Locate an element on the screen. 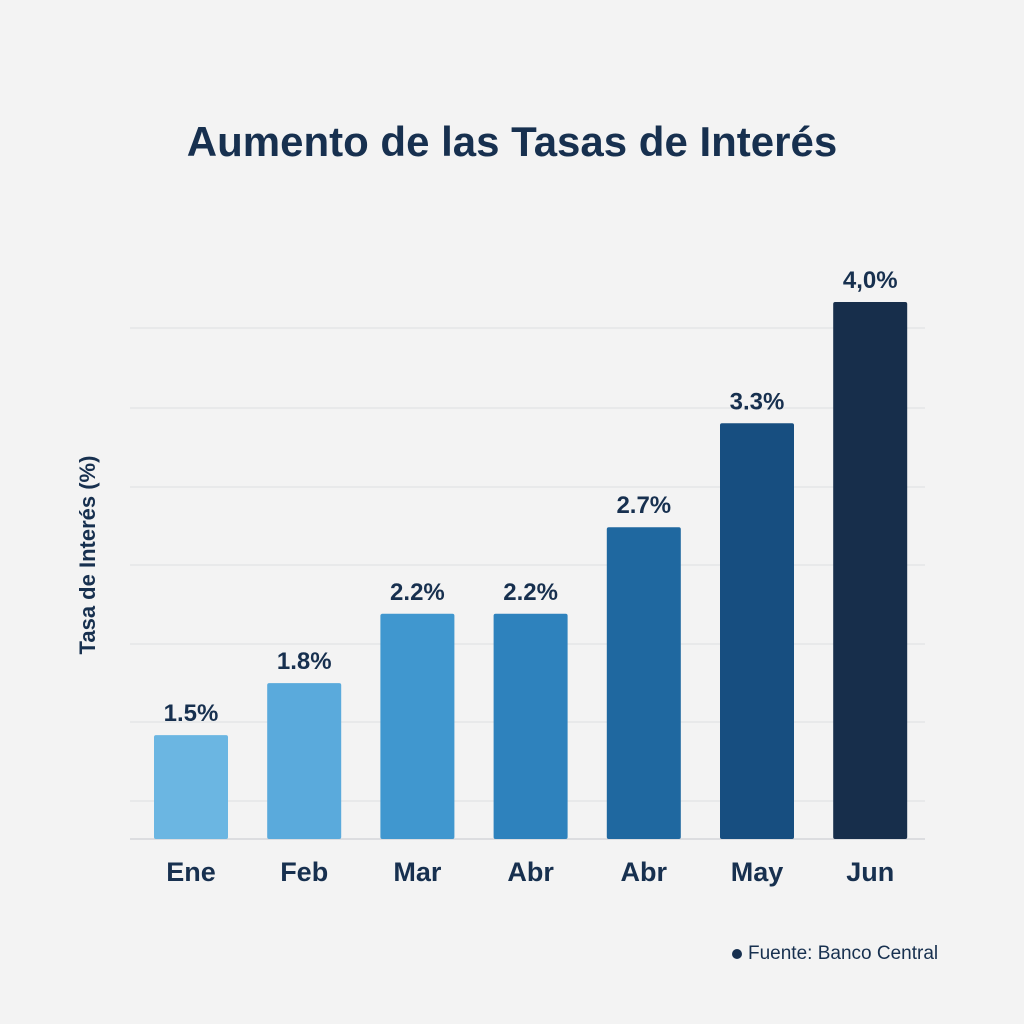  bullet-icon is located at coordinates (737, 954).